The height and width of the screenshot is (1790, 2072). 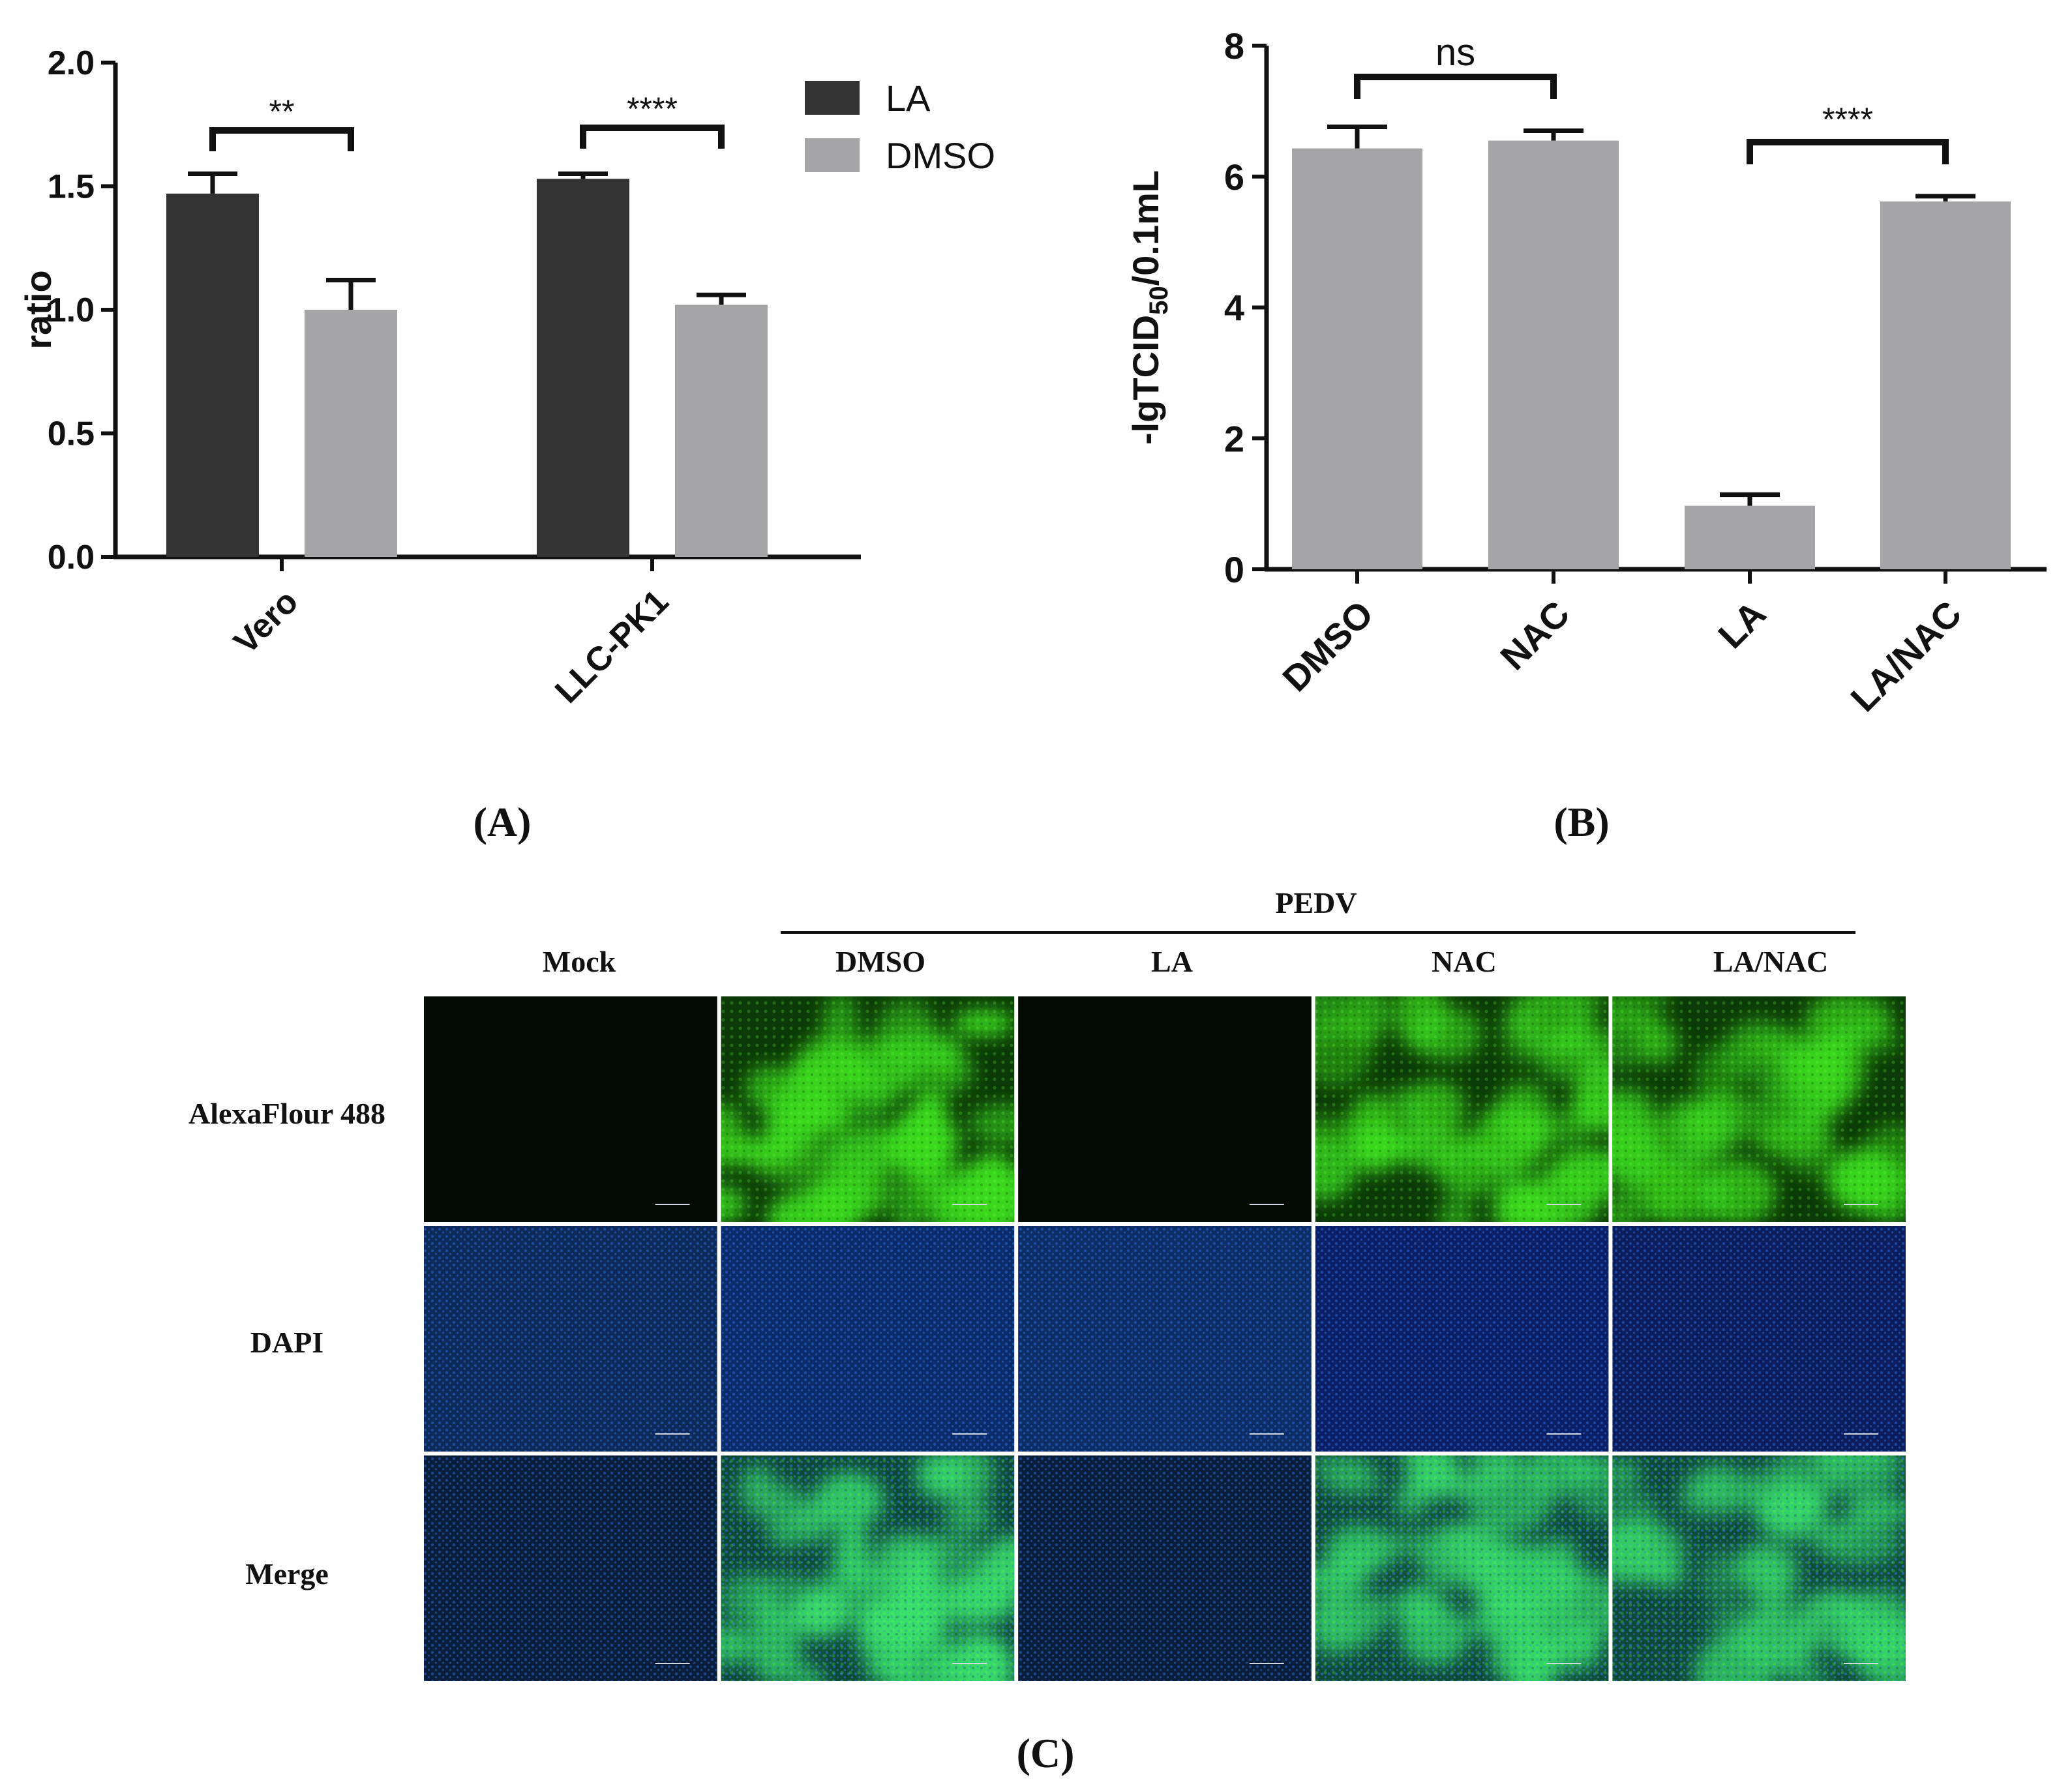 What do you see at coordinates (71, 434) in the screenshot?
I see `y-tick-label: 0.5` at bounding box center [71, 434].